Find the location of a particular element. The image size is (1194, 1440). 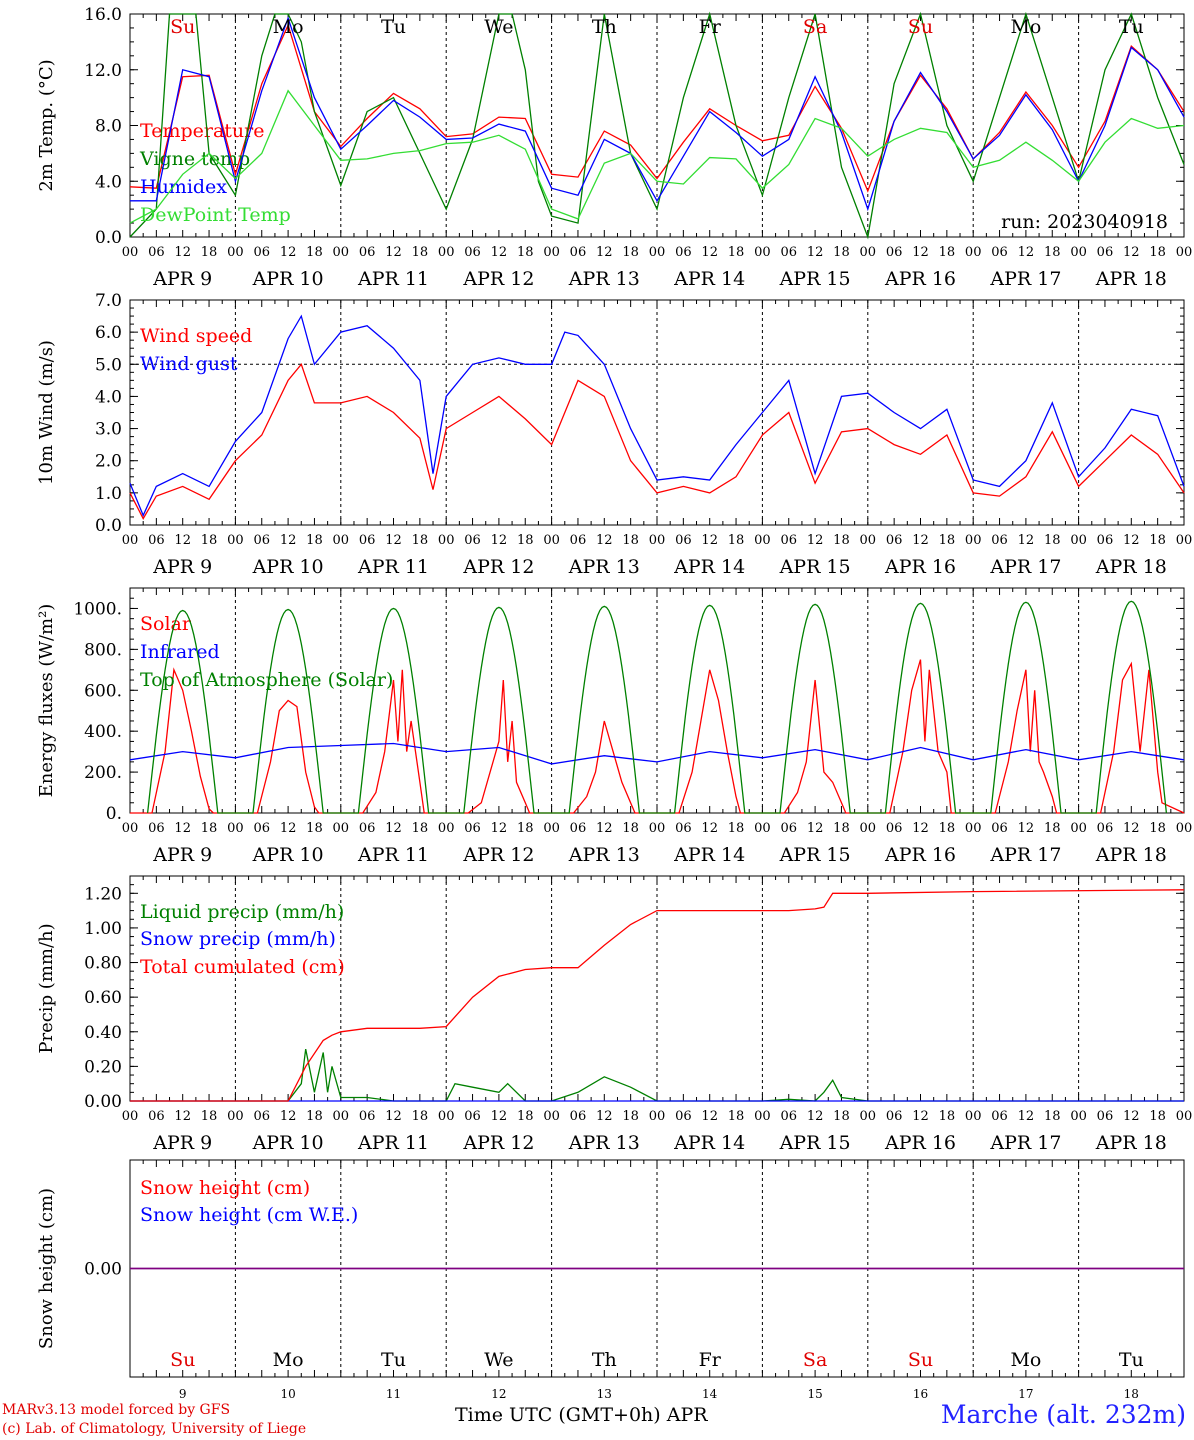

legend-entry: Solar is located at coordinates (166, 624).